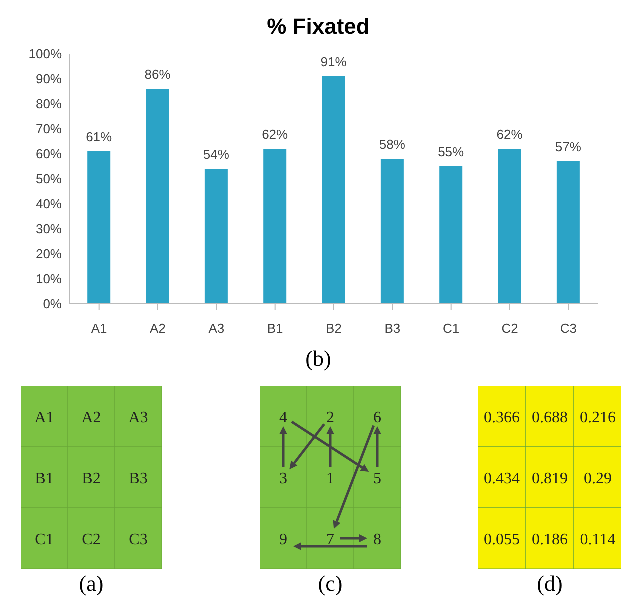 The image size is (621, 602). I want to click on text: 0.688, so click(550, 418).